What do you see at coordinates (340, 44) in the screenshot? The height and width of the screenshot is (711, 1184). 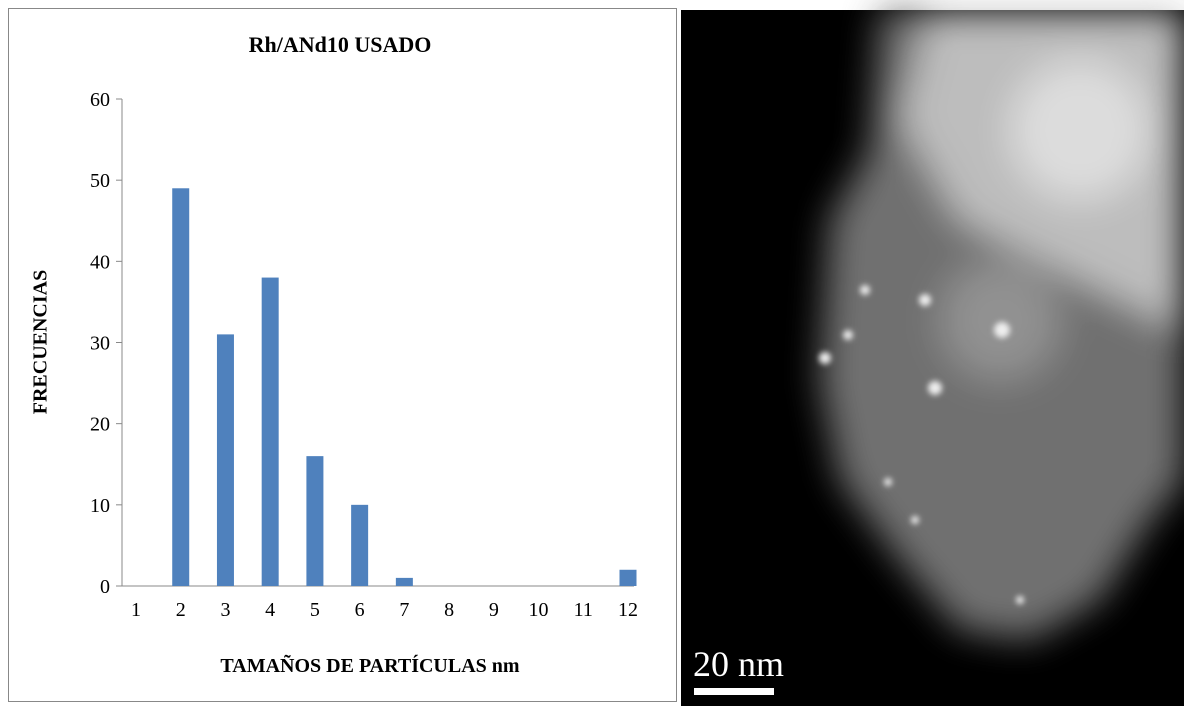 I see `chart-title: Rh/ANd10 USADO` at bounding box center [340, 44].